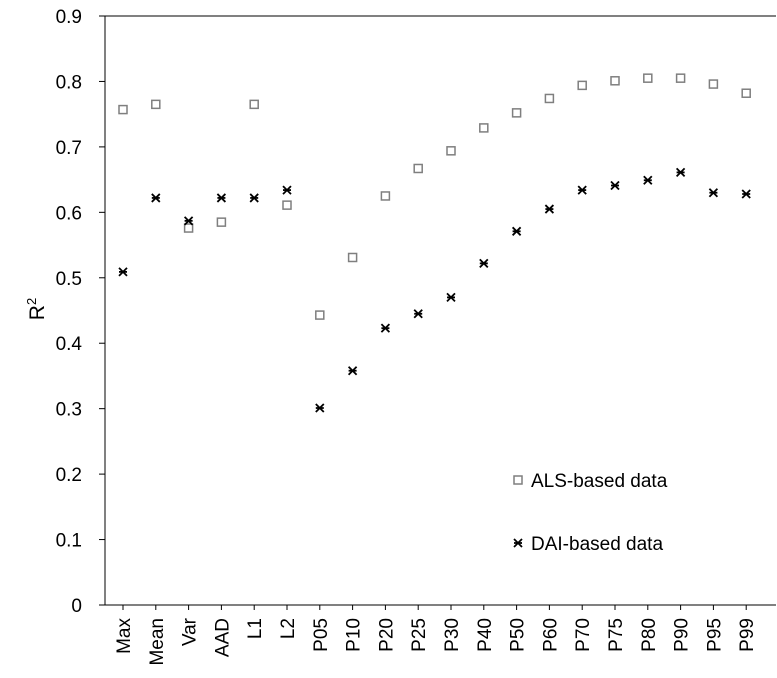 This screenshot has width=777, height=678. What do you see at coordinates (69, 475) in the screenshot?
I see `y-tick-label: 0.2` at bounding box center [69, 475].